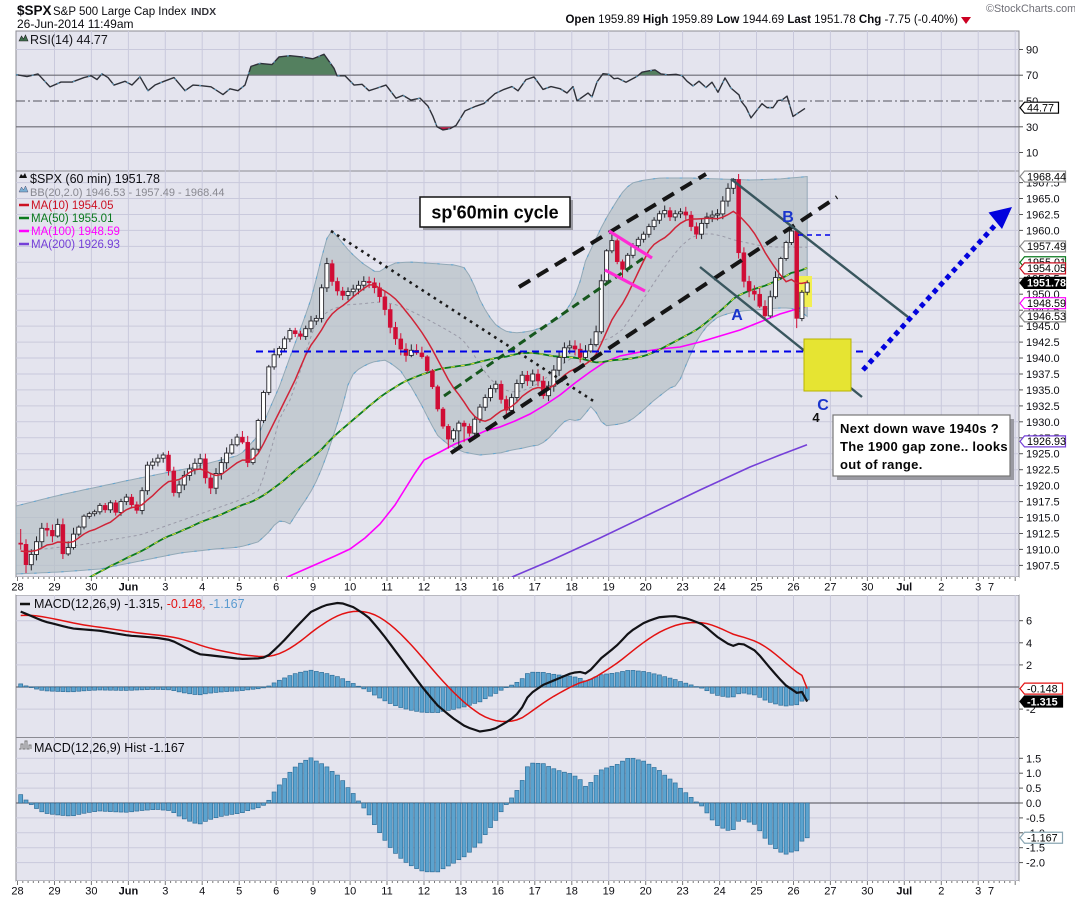  What do you see at coordinates (1046, 269) in the screenshot?
I see `svg-text: 1954.05` at bounding box center [1046, 269].